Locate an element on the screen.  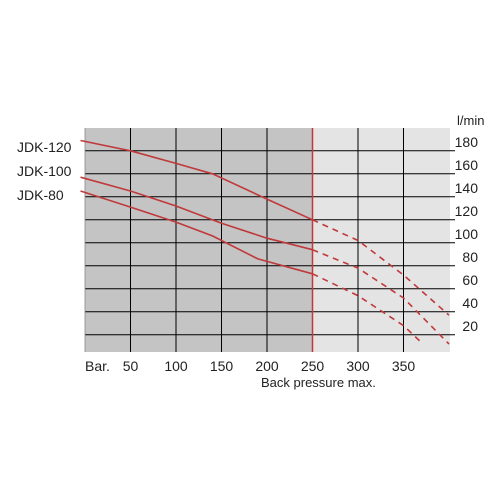
series-label: JDK-80 is located at coordinates (40, 195).